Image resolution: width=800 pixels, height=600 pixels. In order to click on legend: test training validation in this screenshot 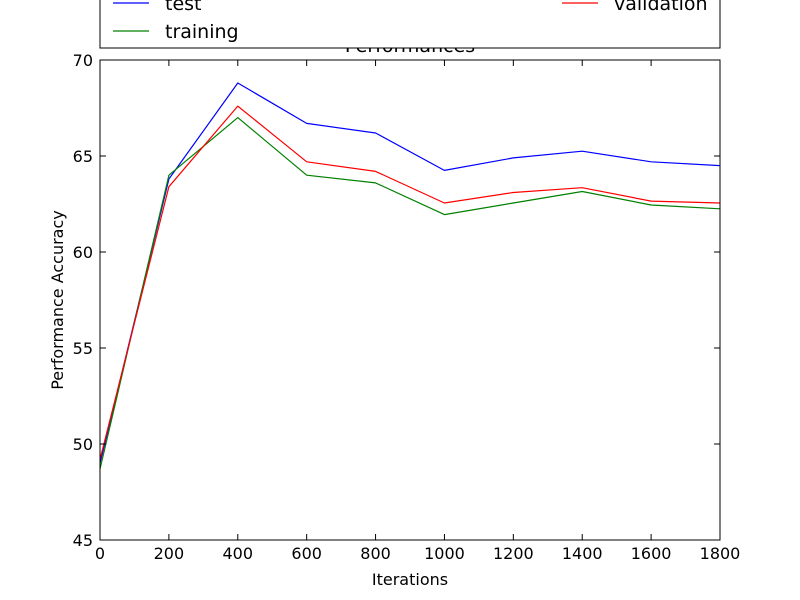, I will do `click(410, 24)`.